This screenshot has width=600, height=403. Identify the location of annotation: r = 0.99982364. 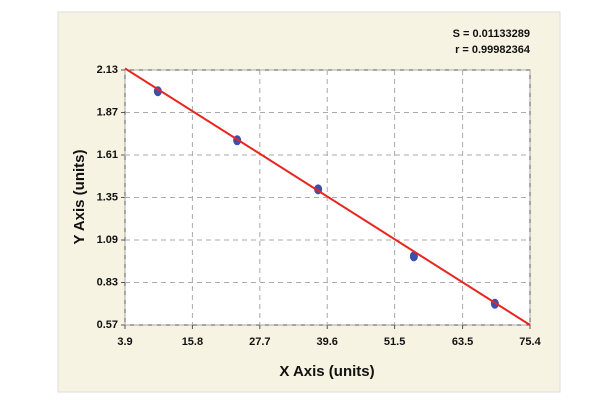
(493, 50).